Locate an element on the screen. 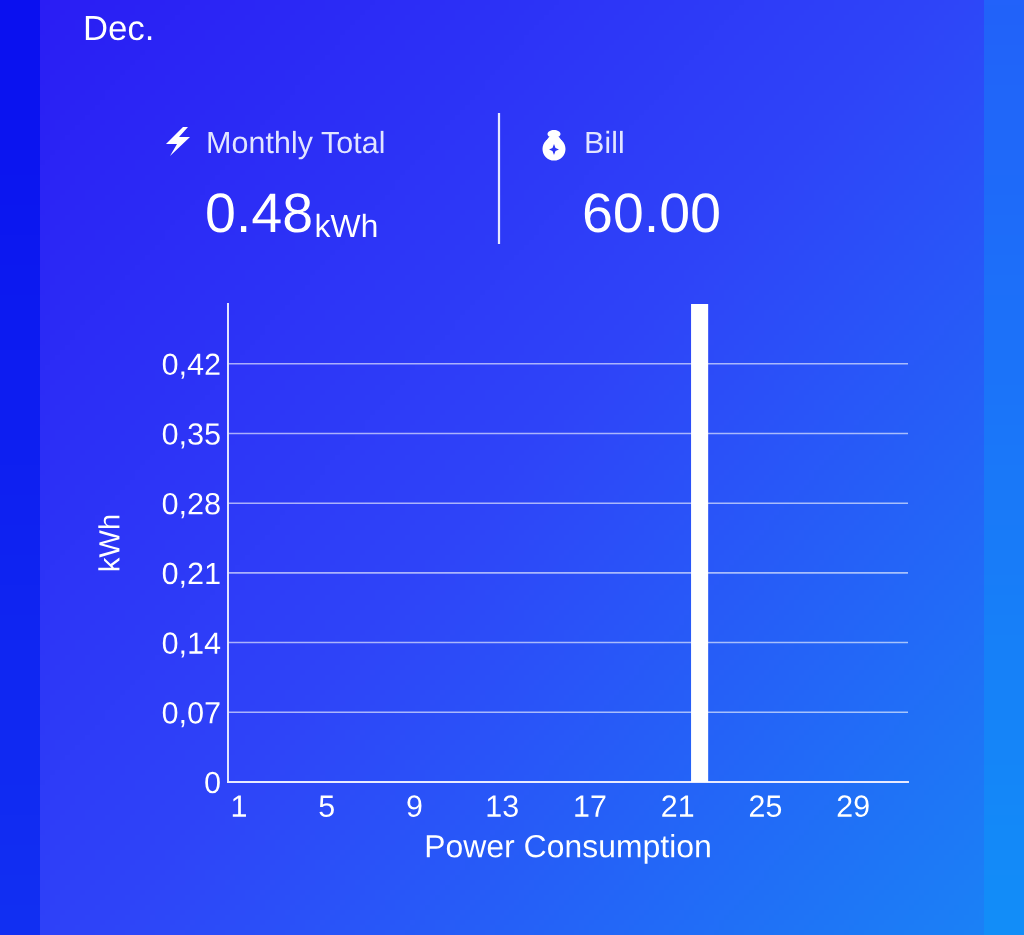  text: 0.48 is located at coordinates (259, 213).